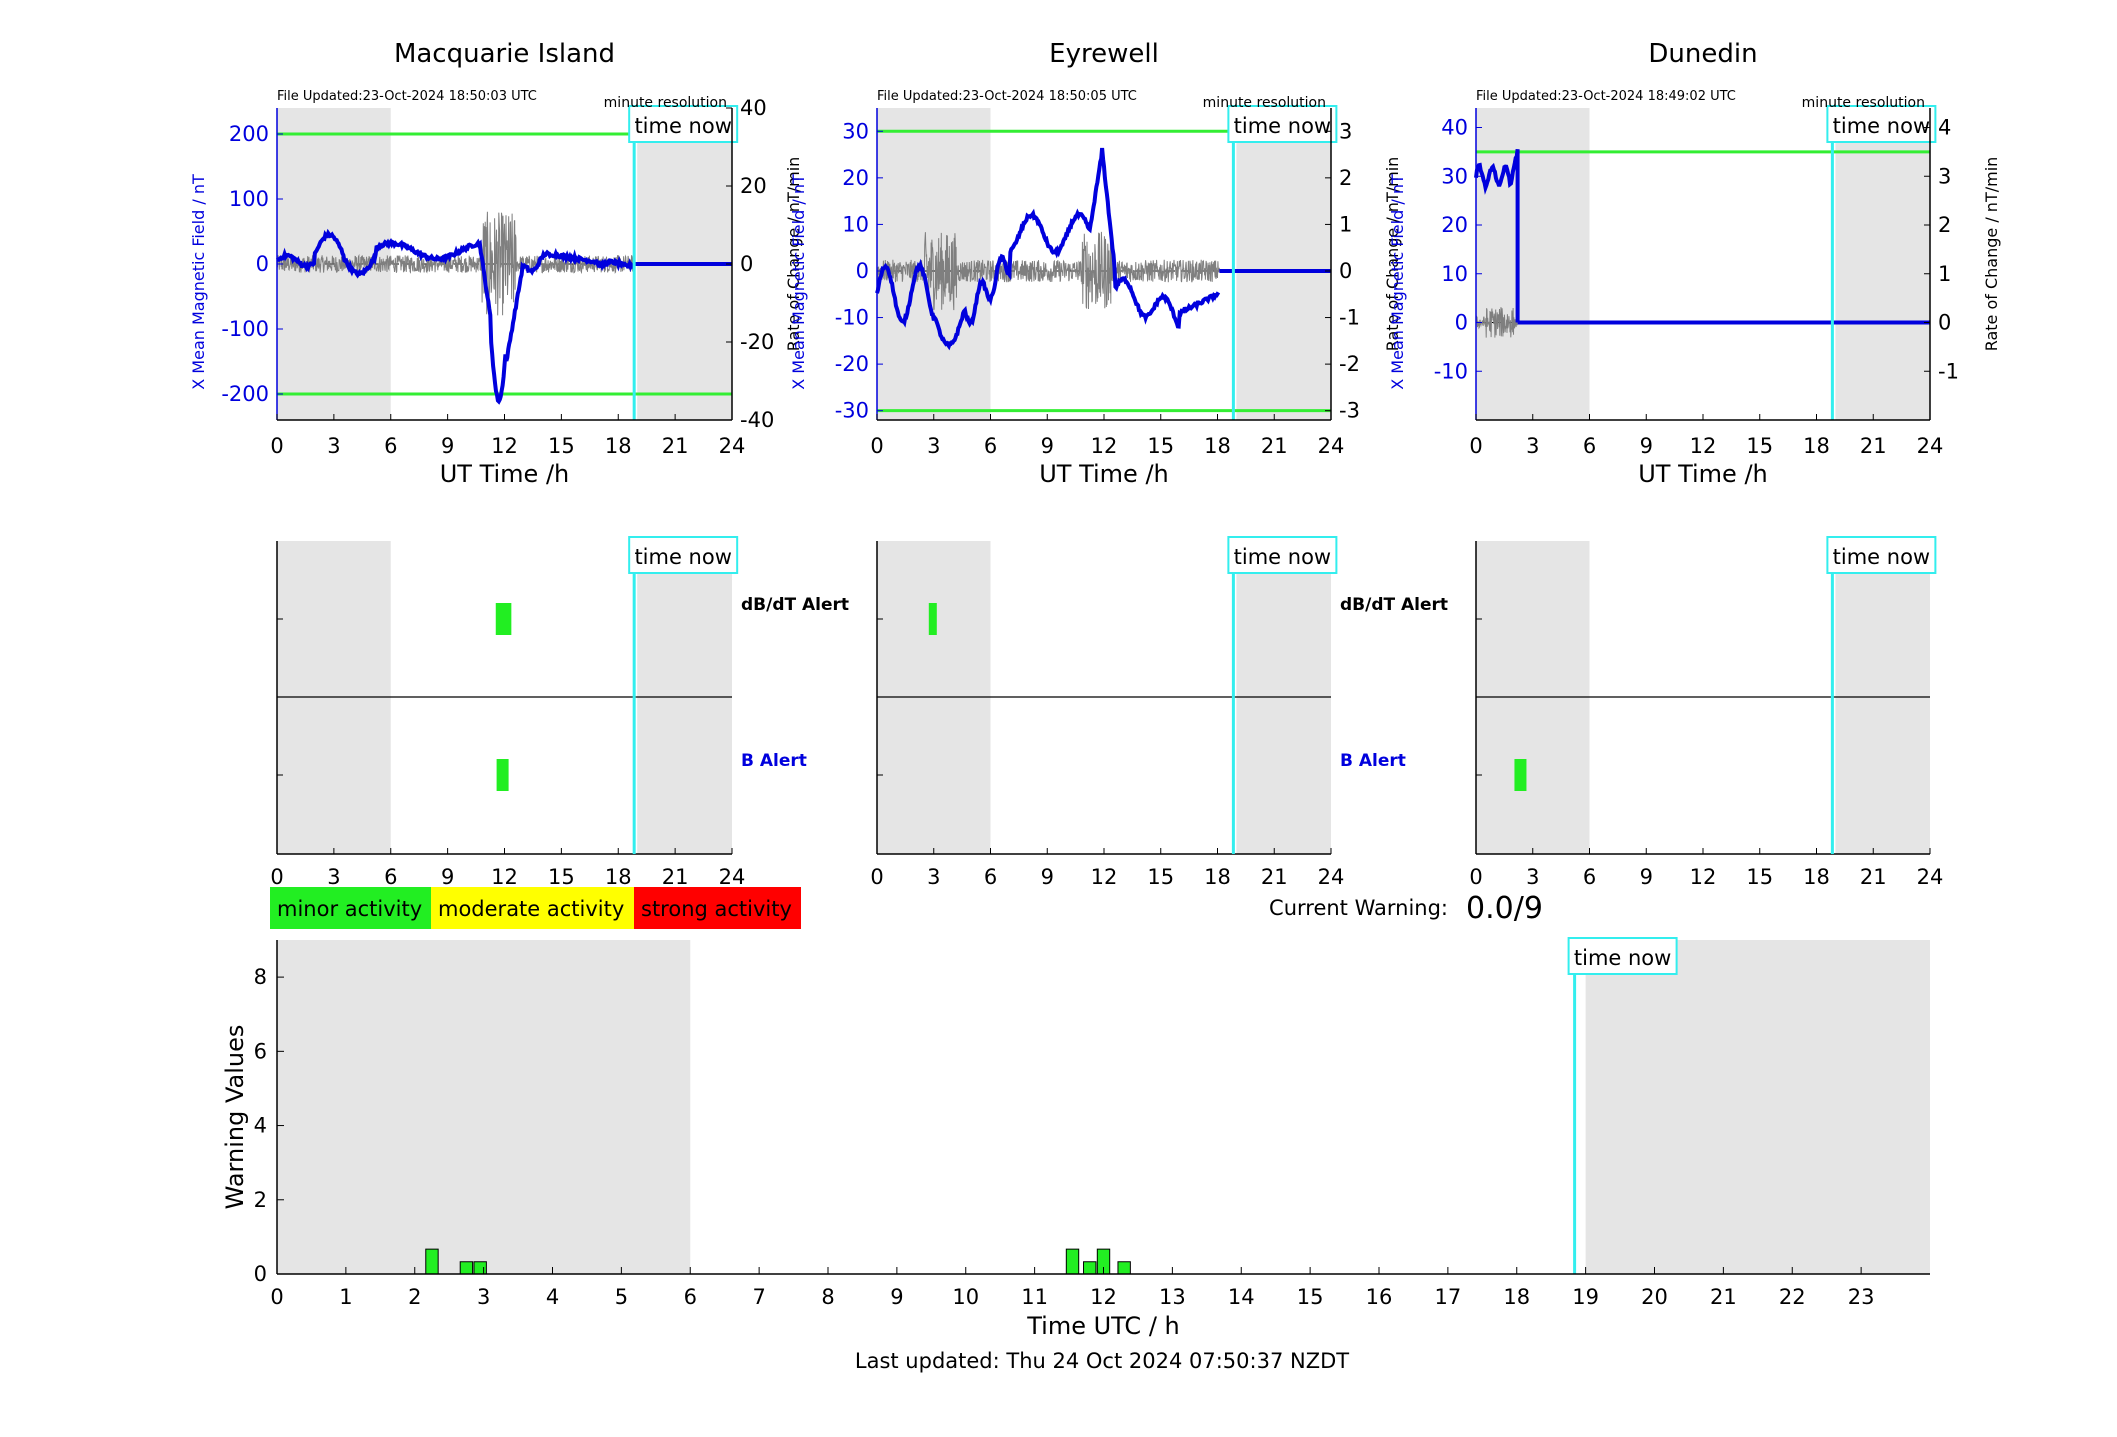 The height and width of the screenshot is (1437, 2117). I want to click on file-updated-text: File Updated:23-Oct-2024 18:50:05 UTC, so click(1007, 96).